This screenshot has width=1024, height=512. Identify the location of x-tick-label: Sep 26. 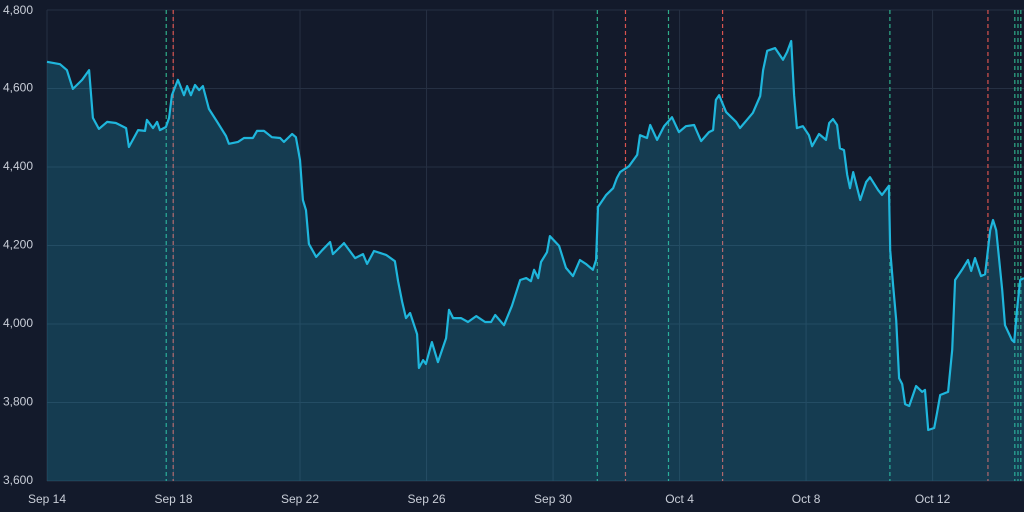
(427, 499).